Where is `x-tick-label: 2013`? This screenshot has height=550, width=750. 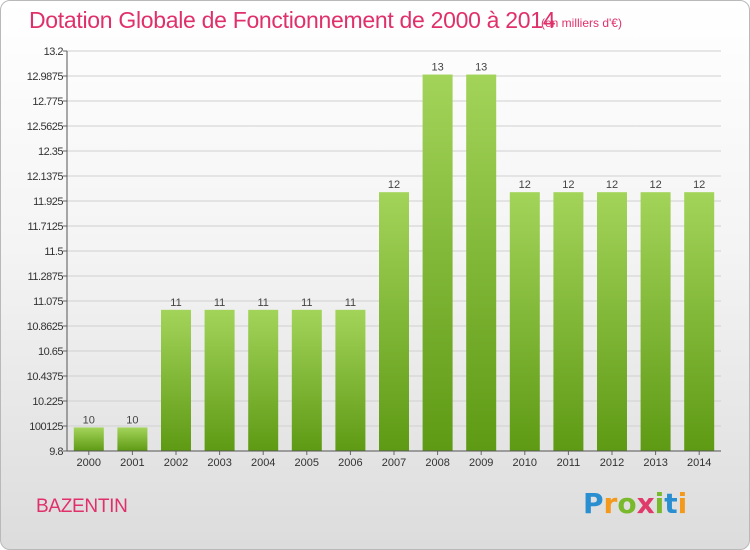
x-tick-label: 2013 is located at coordinates (655, 463).